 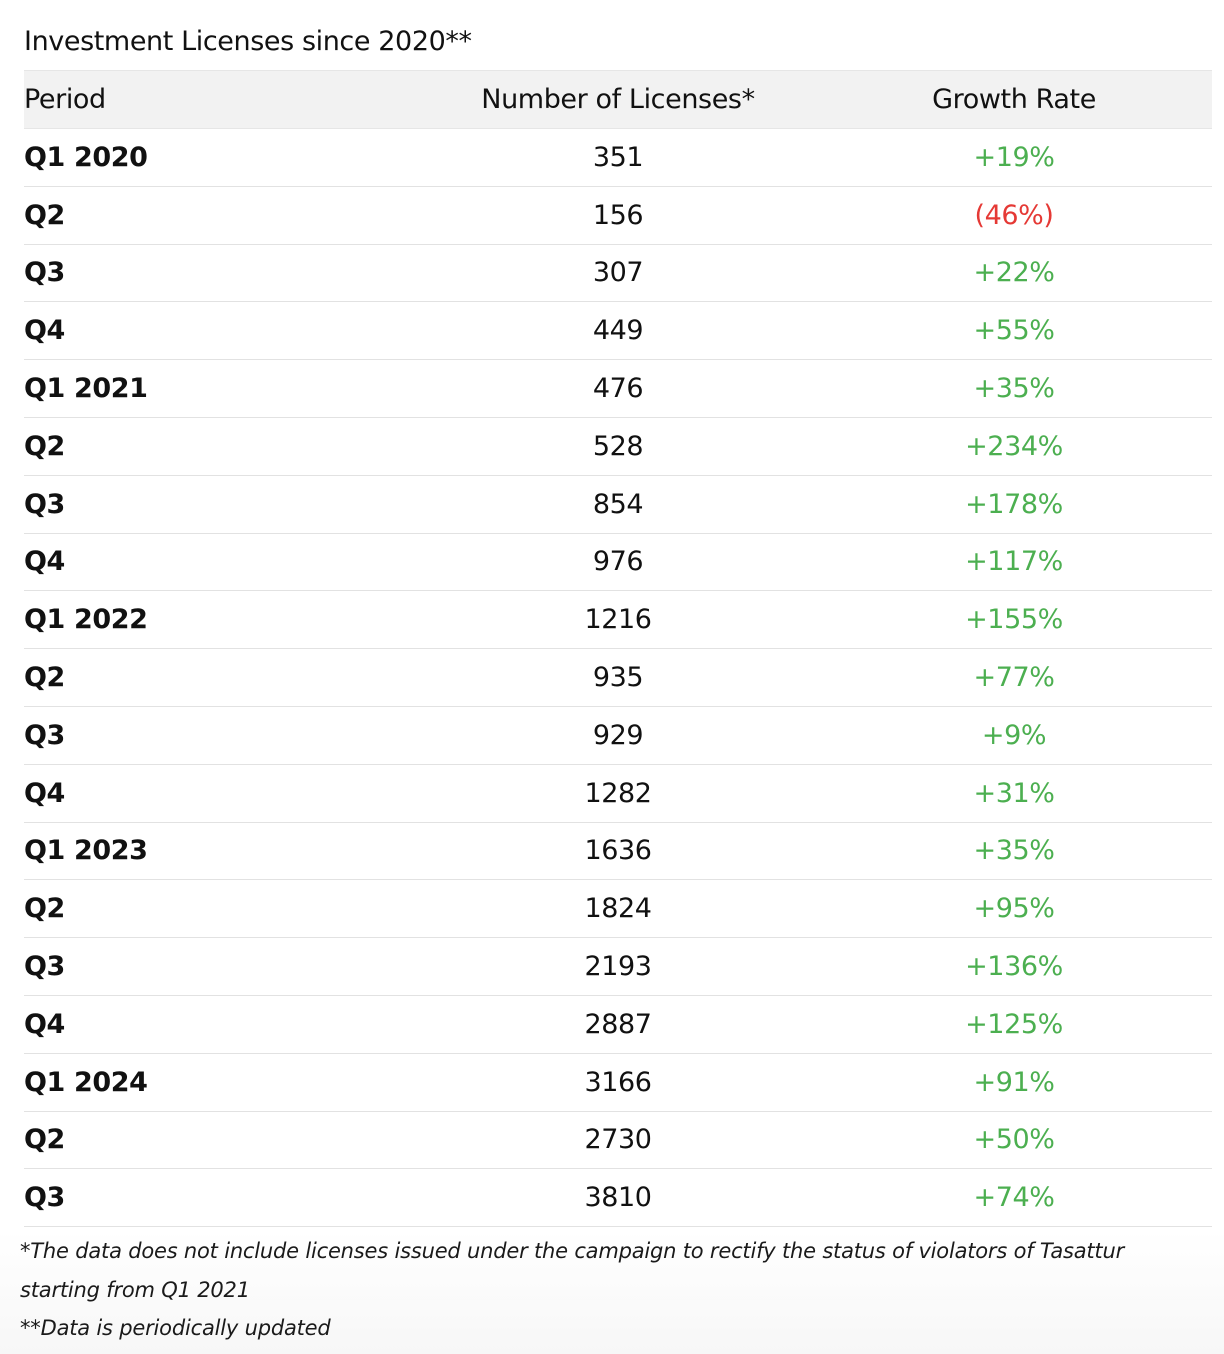 What do you see at coordinates (1014, 1024) in the screenshot?
I see `growth-rate-cell: +125%` at bounding box center [1014, 1024].